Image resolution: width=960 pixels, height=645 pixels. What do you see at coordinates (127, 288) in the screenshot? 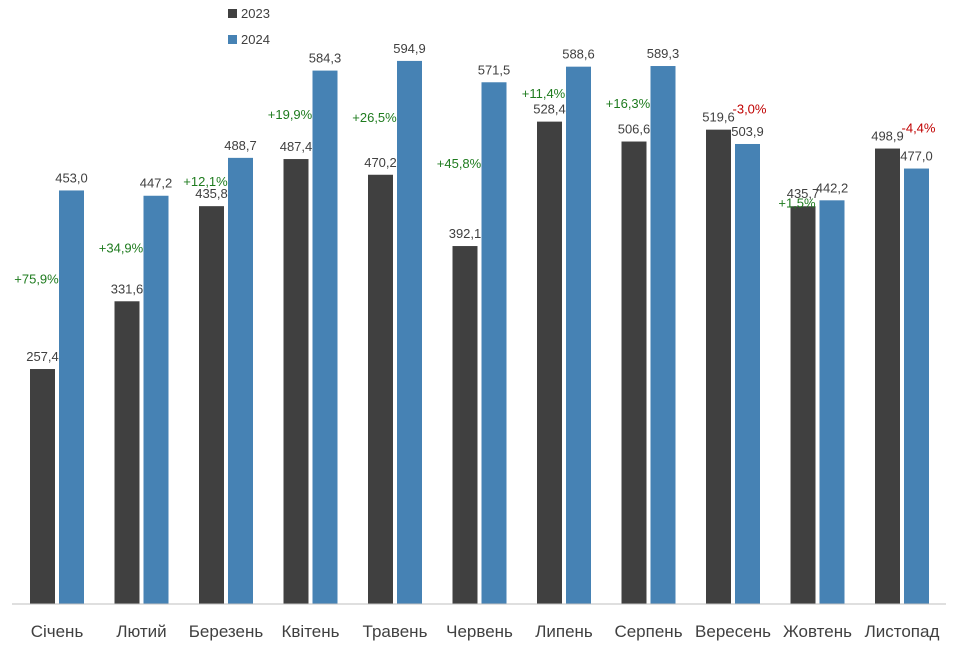
I see `value-label-2023-2: 331,6` at bounding box center [127, 288].